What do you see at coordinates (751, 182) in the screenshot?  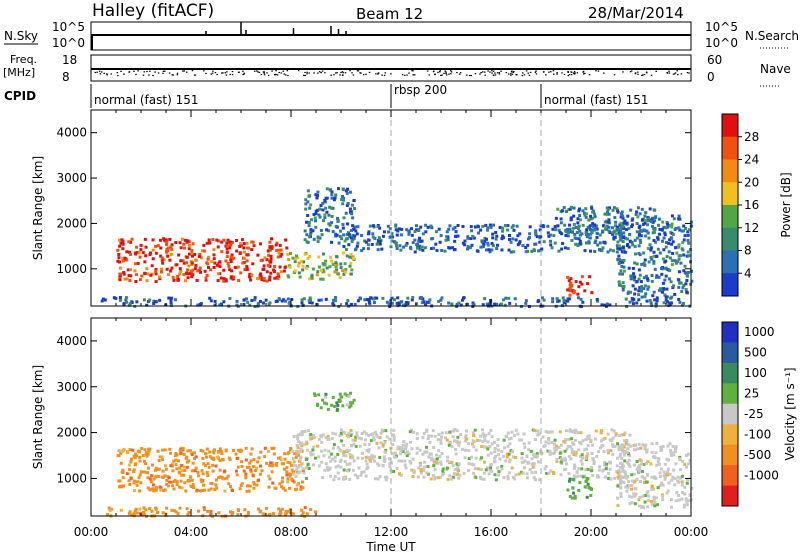 I see `colorbar-tick-label: 20` at bounding box center [751, 182].